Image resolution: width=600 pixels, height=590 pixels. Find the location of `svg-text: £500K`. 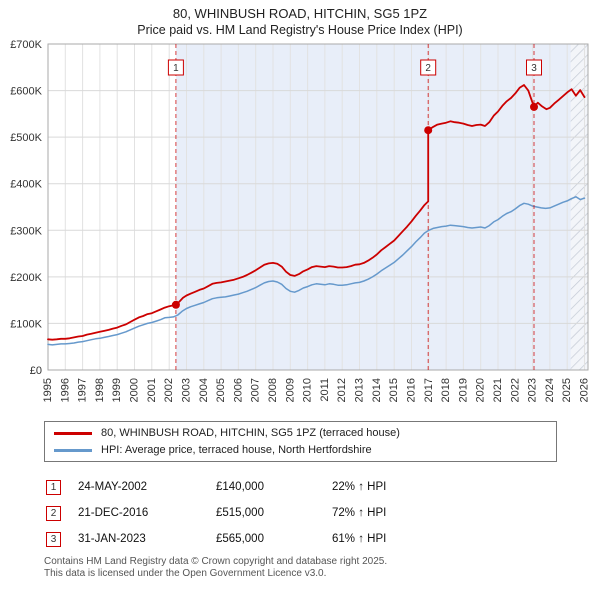

svg-text: £500K is located at coordinates (26, 138).